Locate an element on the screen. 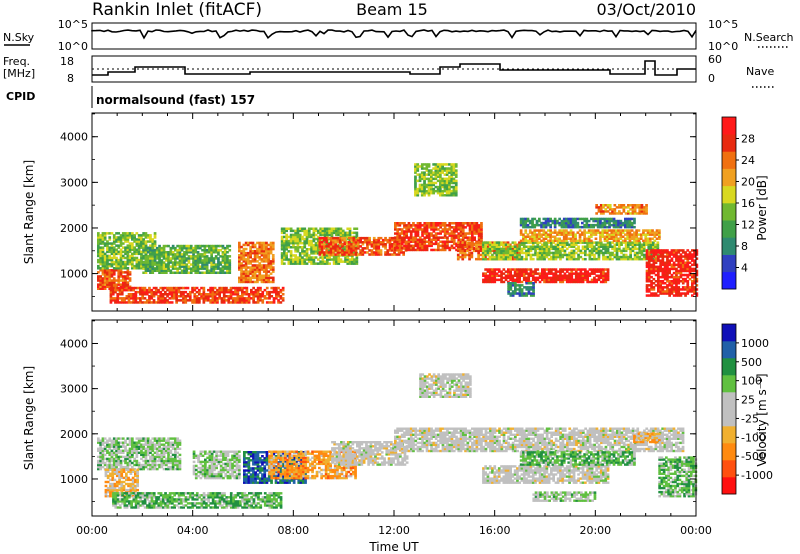  velocity-colorbar: 1000 500 100 25 -25 -100 -500 -1000 is located at coordinates (747, 409).